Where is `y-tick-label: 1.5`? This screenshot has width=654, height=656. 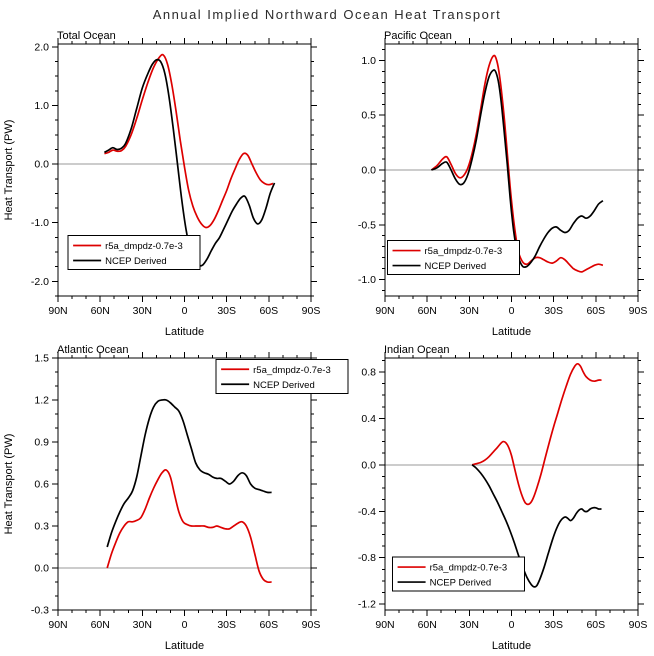 y-tick-label: 1.5 is located at coordinates (41, 359).